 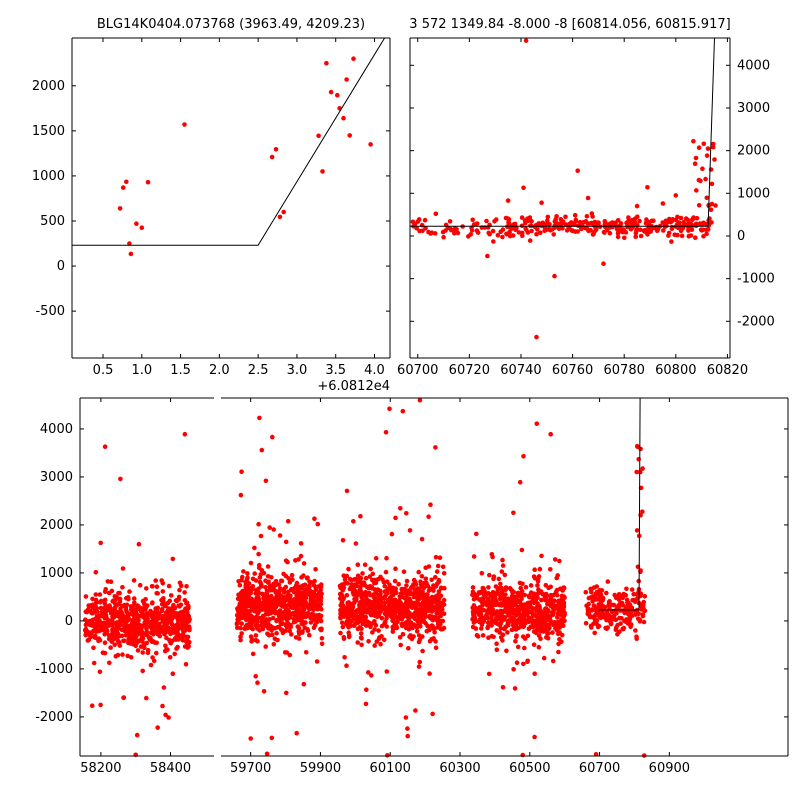 I want to click on x-tick-label: 60900, so click(x=669, y=768).